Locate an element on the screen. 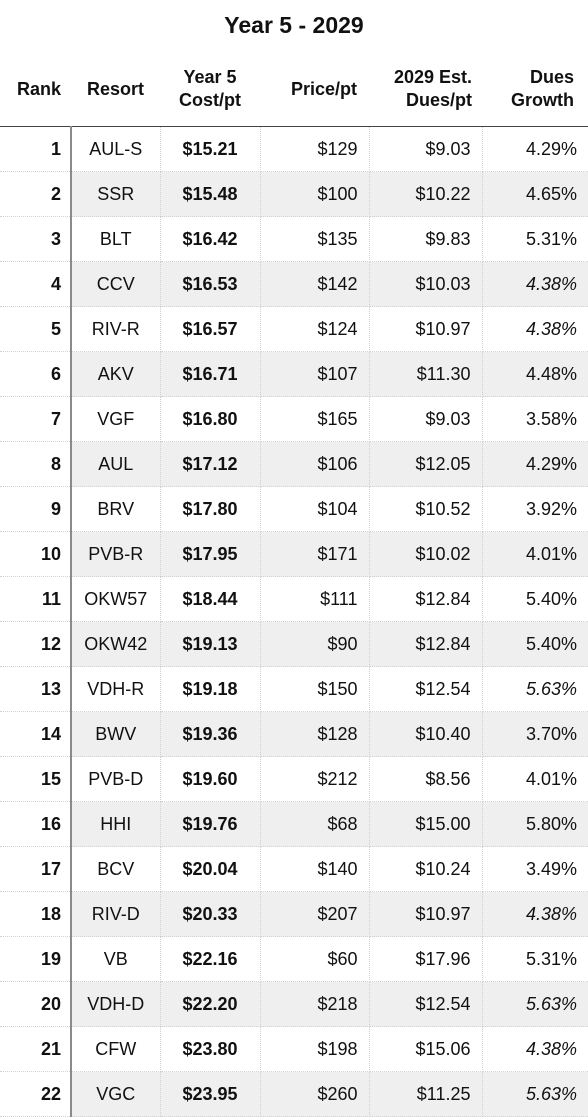  cost-cell: $17.80 is located at coordinates (210, 509).